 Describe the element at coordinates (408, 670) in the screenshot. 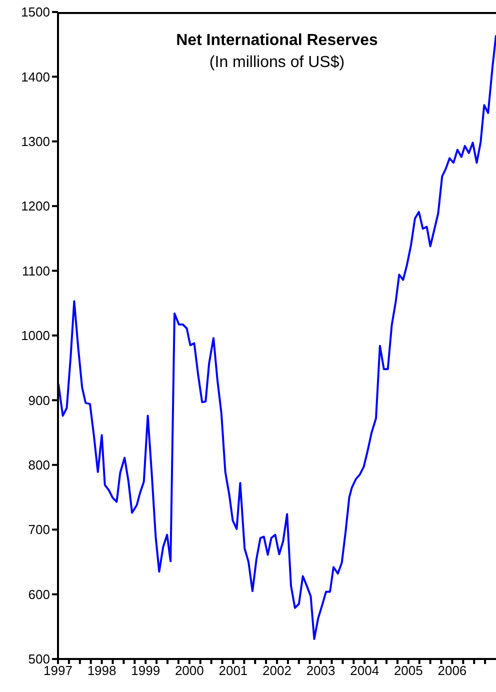

I see `x-tick-label: 2005` at that location.